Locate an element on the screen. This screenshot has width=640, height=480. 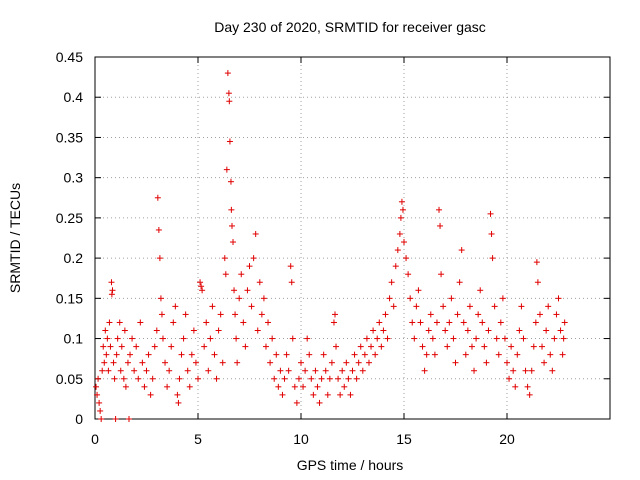
x-tick-label: 0 is located at coordinates (95, 439).